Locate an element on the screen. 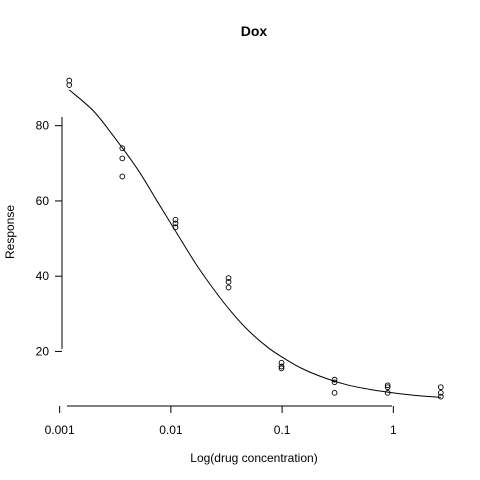 Image resolution: width=480 pixels, height=480 pixels. chart-title: Dox is located at coordinates (254, 31).